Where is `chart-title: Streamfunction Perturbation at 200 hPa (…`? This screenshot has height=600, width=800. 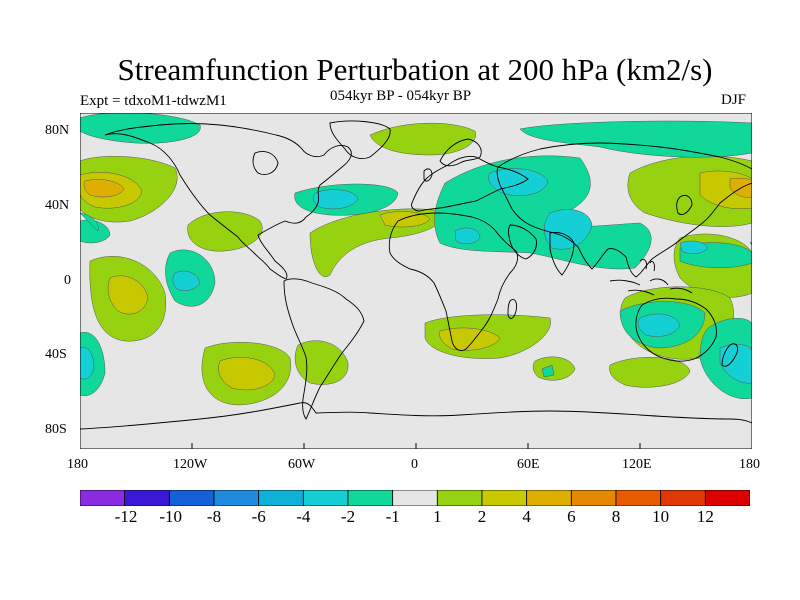 chart-title: Streamfunction Perturbation at 200 hPa (… is located at coordinates (415, 69).